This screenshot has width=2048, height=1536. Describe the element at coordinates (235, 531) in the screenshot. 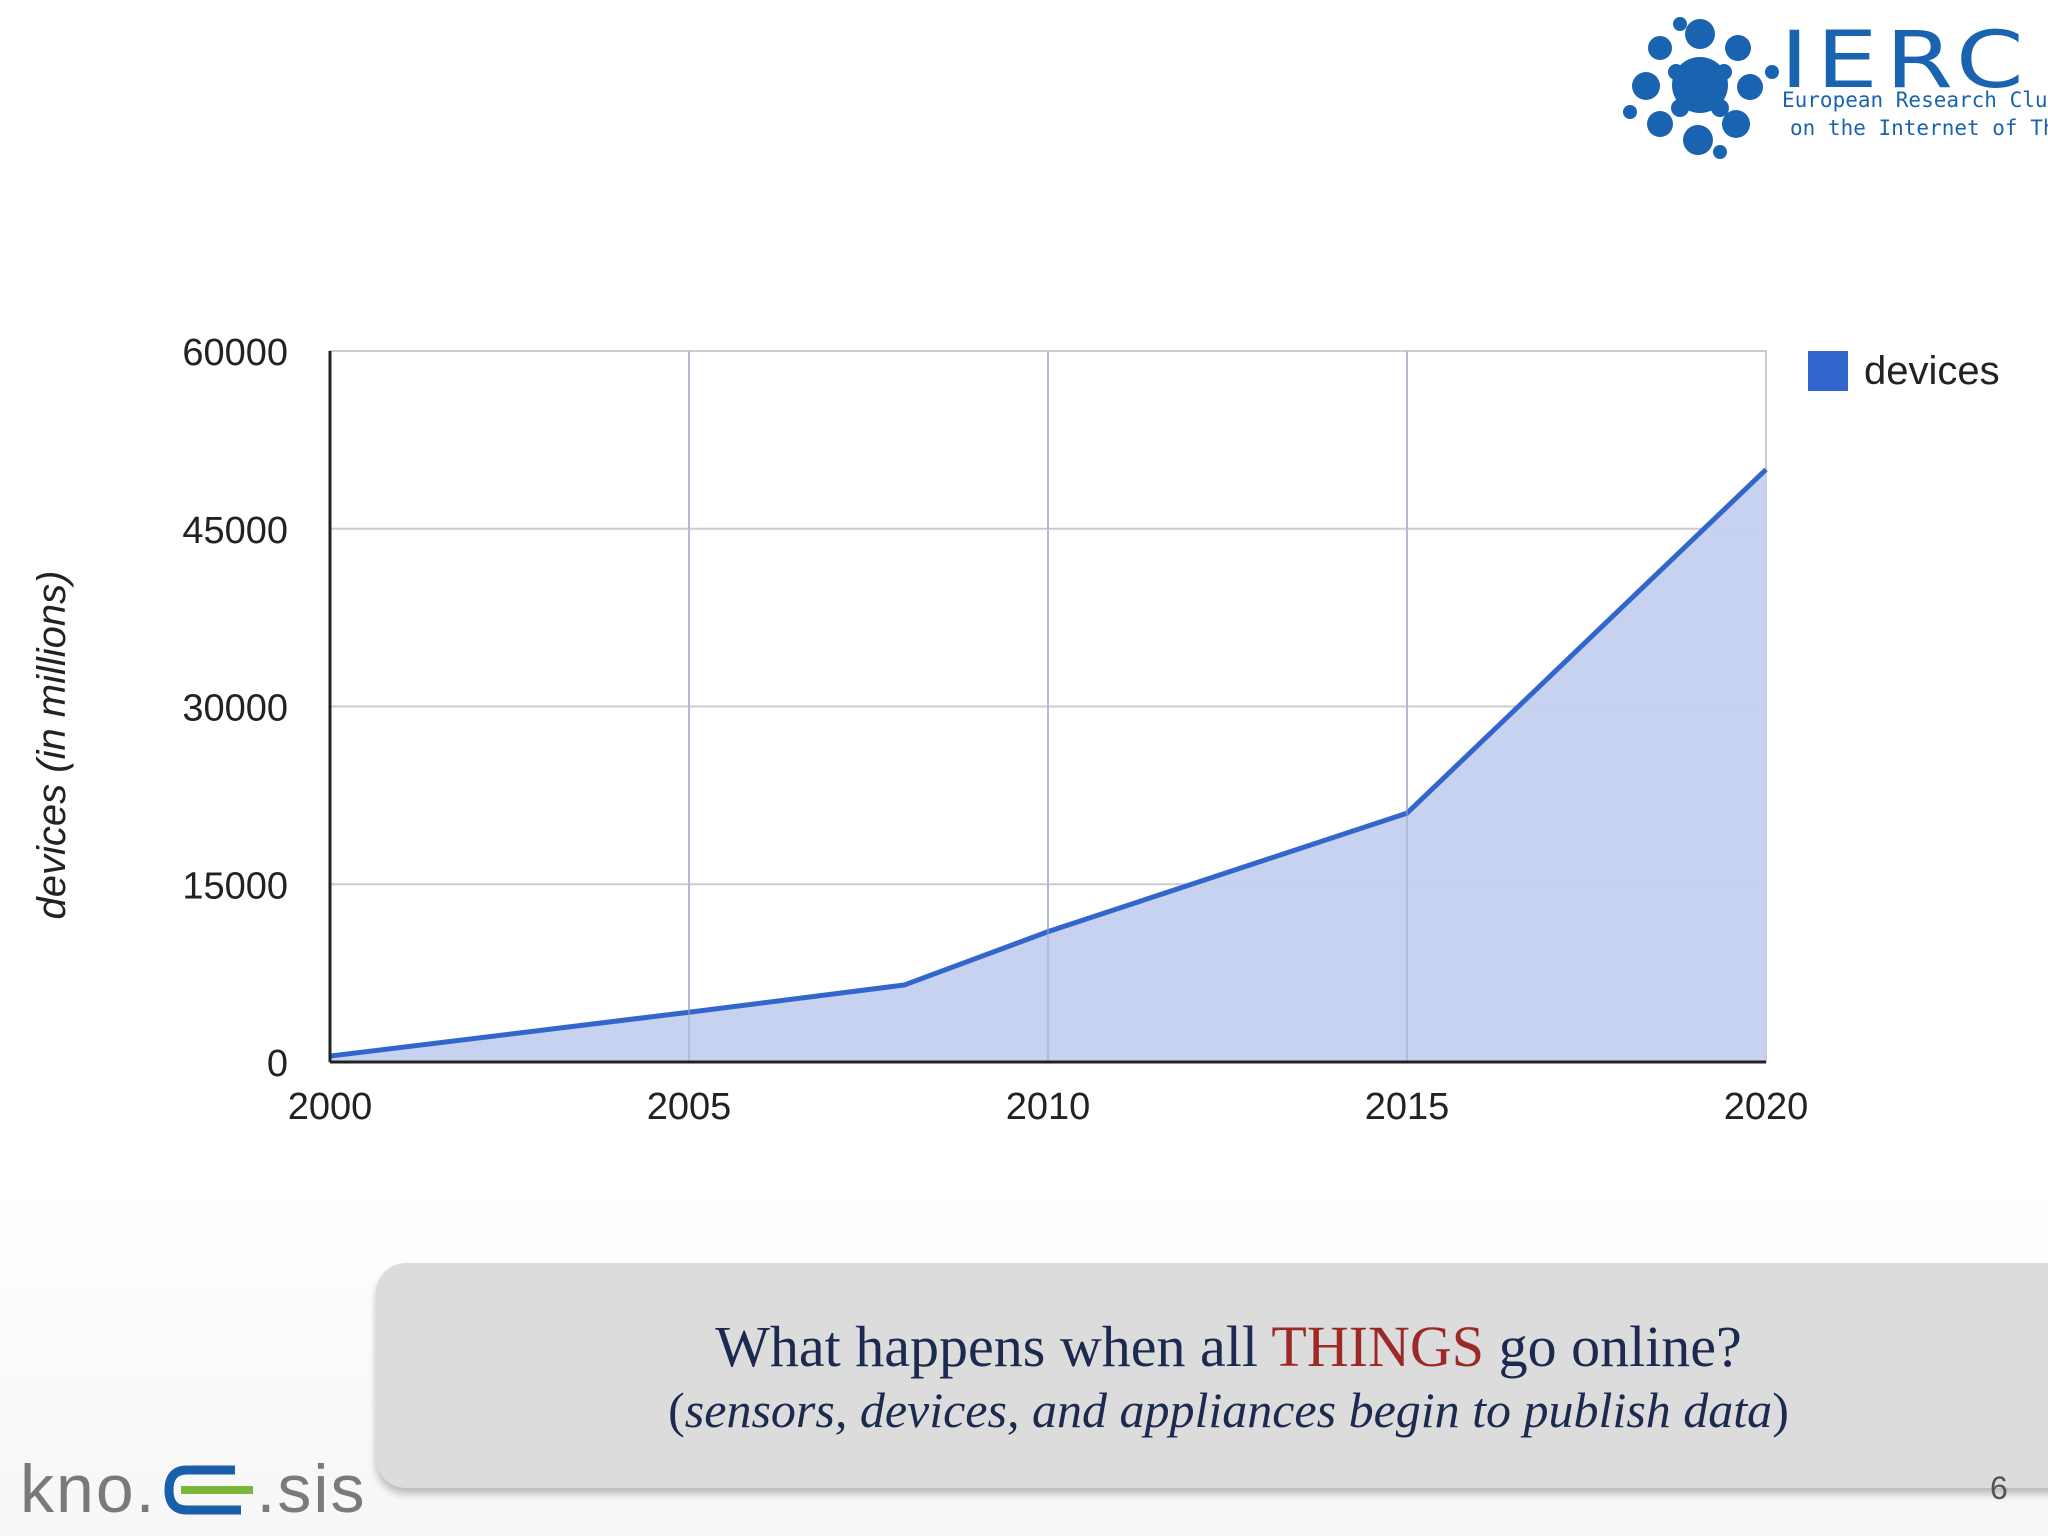

I see `y-tick-label: 45000` at that location.